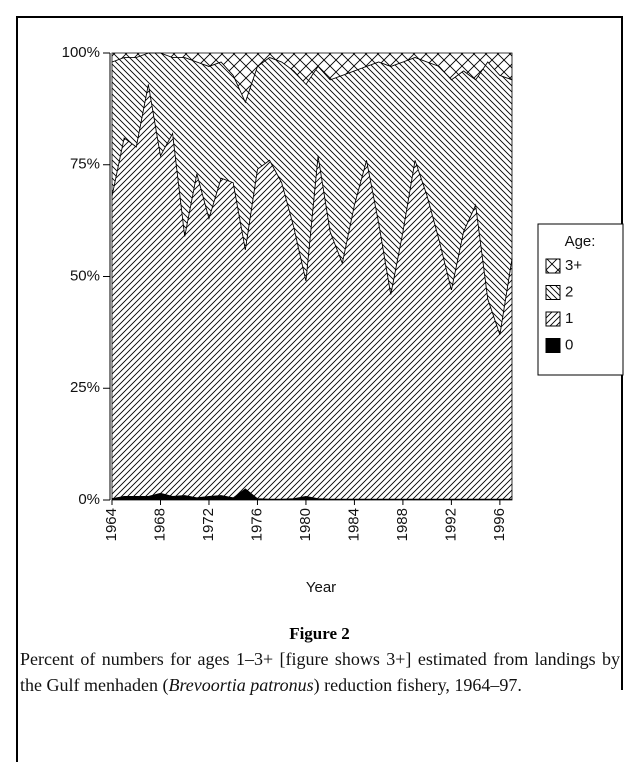  What do you see at coordinates (569, 344) in the screenshot?
I see `legend-label: 0` at bounding box center [569, 344].